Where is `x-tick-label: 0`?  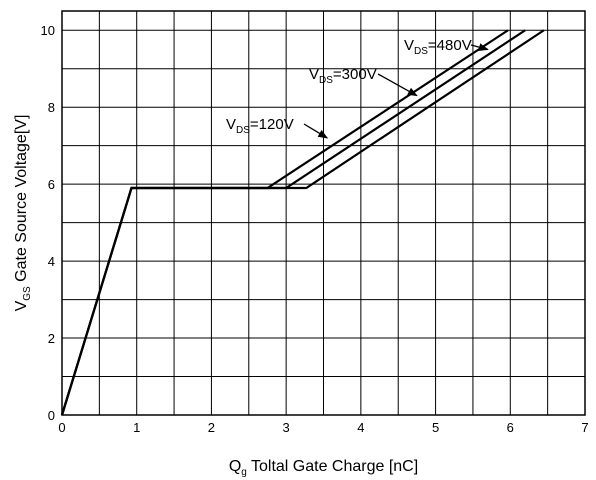
x-tick-label: 0 is located at coordinates (61, 427).